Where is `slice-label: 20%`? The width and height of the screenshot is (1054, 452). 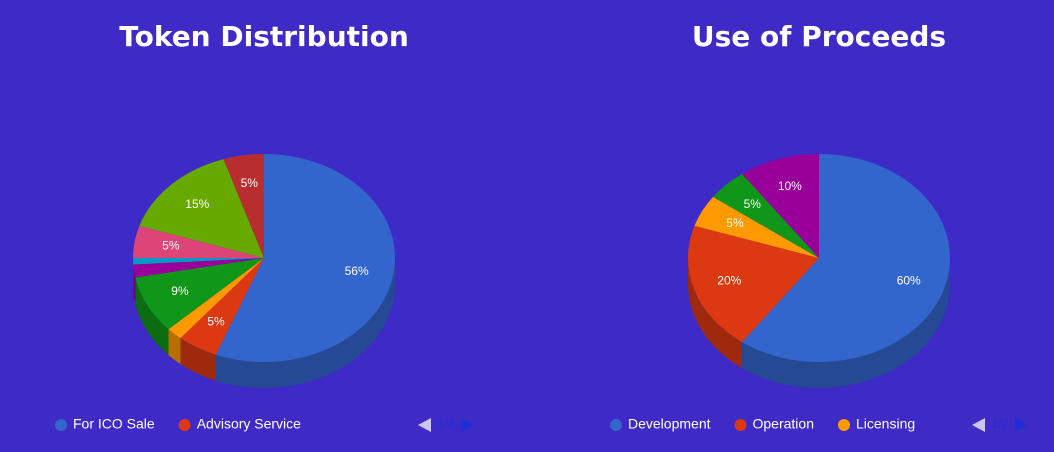
slice-label: 20% is located at coordinates (729, 280).